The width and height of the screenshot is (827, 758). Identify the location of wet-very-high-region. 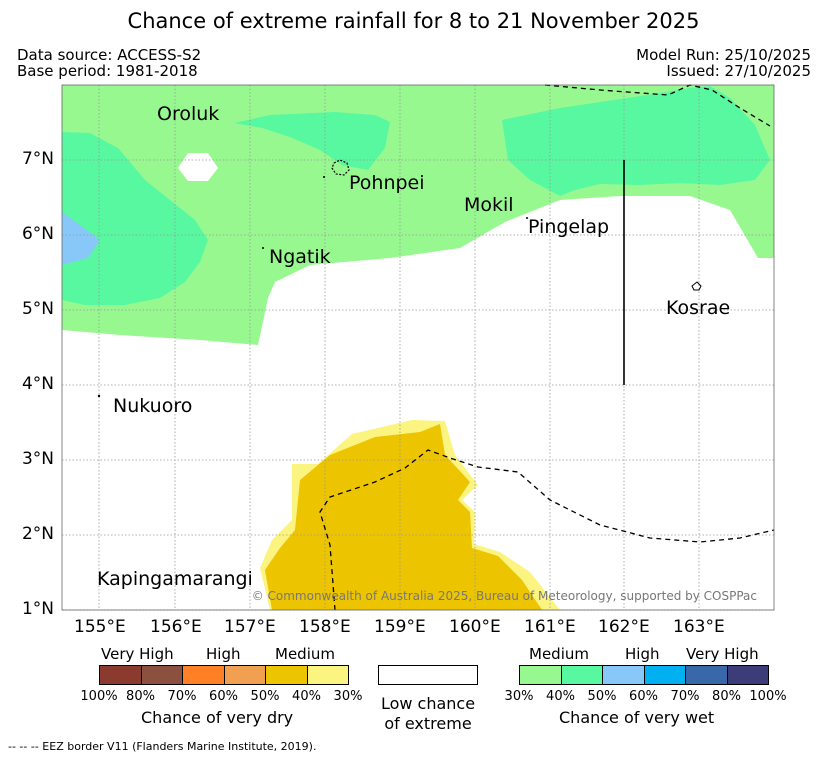
(81, 238).